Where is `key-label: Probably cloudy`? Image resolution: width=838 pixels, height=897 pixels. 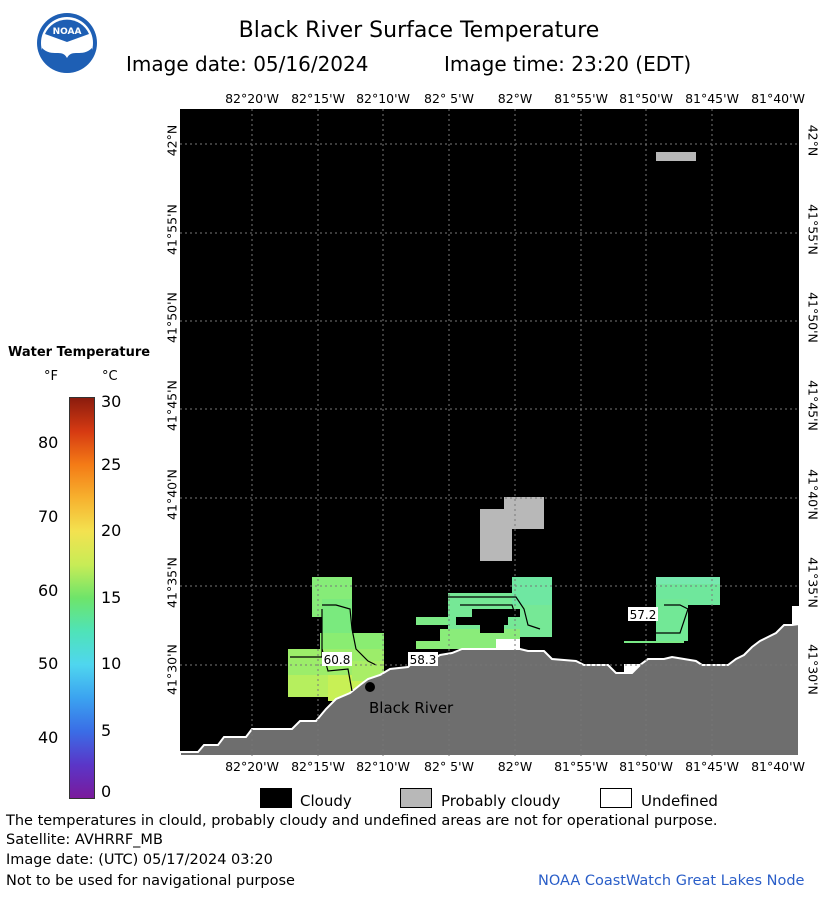
key-label: Probably cloudy is located at coordinates (501, 801).